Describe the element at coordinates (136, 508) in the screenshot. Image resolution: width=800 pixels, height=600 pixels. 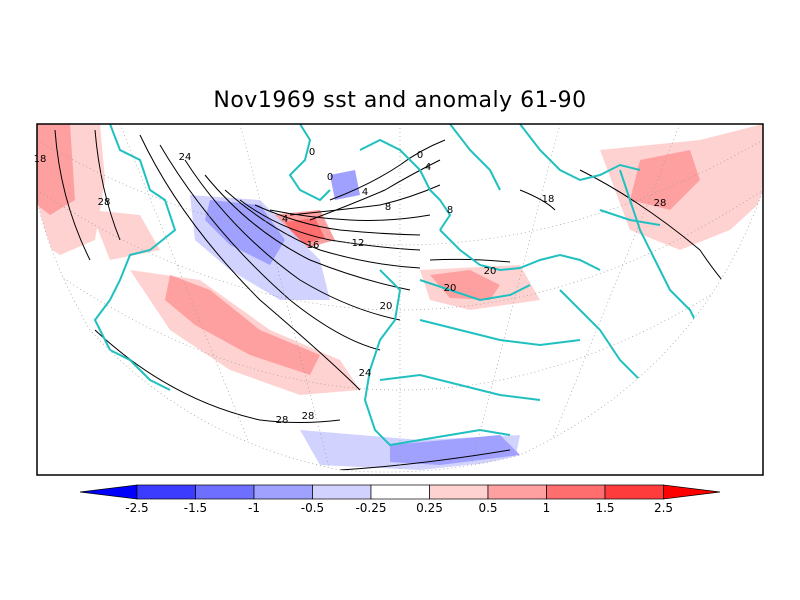
I see `colorbar-tick-label: -2.5` at that location.